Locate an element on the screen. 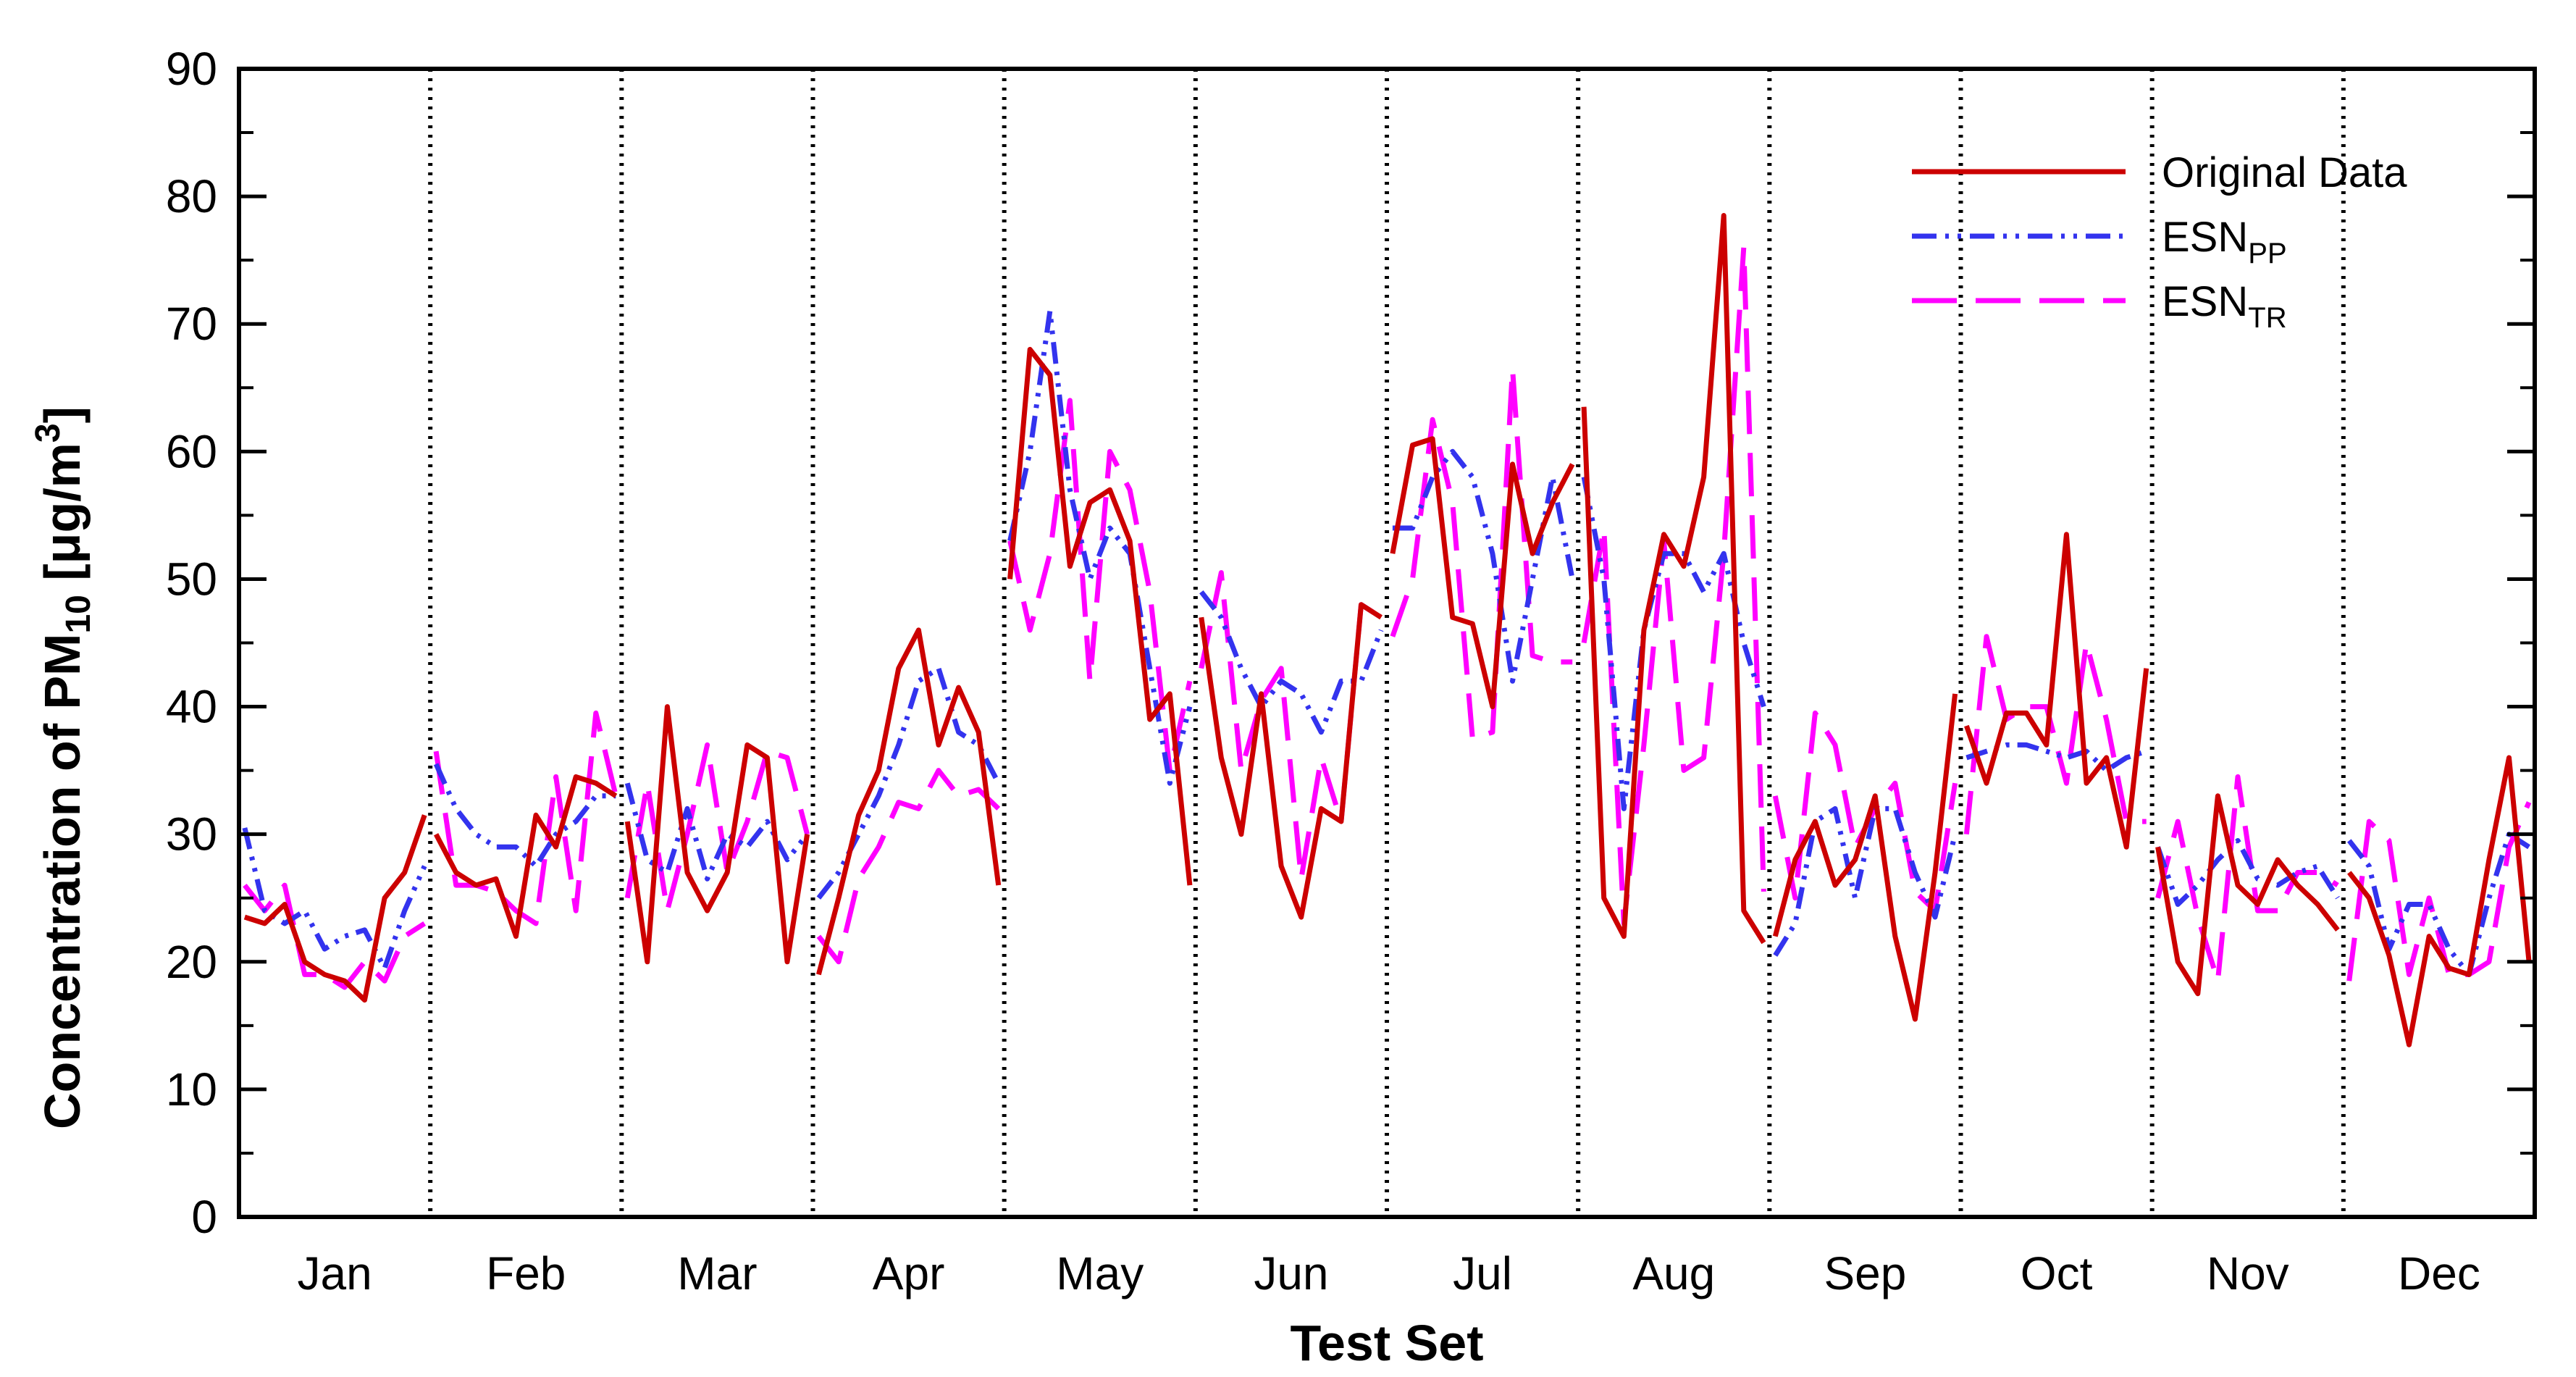 The image size is (2576, 1377). x-tick-label: Aug is located at coordinates (1673, 1273).